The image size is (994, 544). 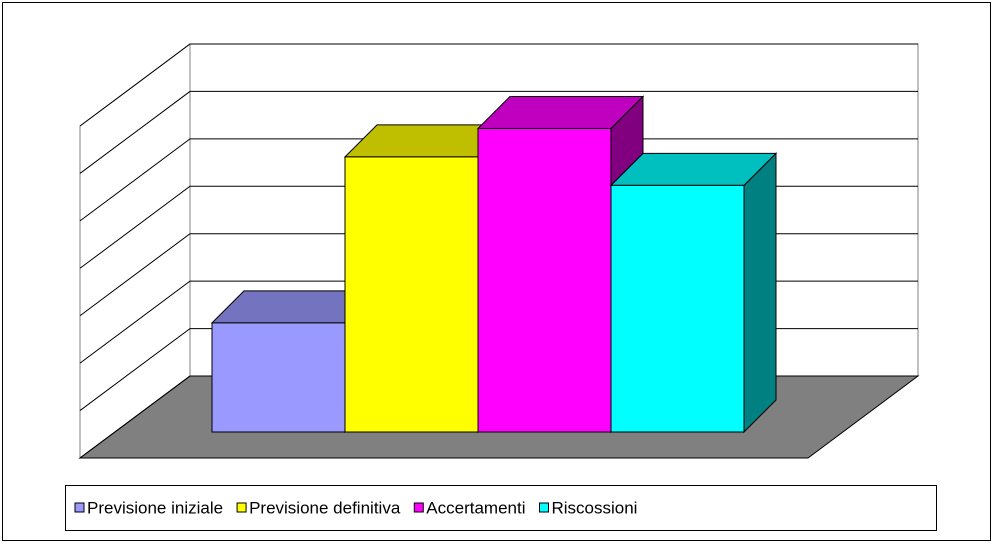 What do you see at coordinates (155, 507) in the screenshot?
I see `legend-label: Previsione iniziale` at bounding box center [155, 507].